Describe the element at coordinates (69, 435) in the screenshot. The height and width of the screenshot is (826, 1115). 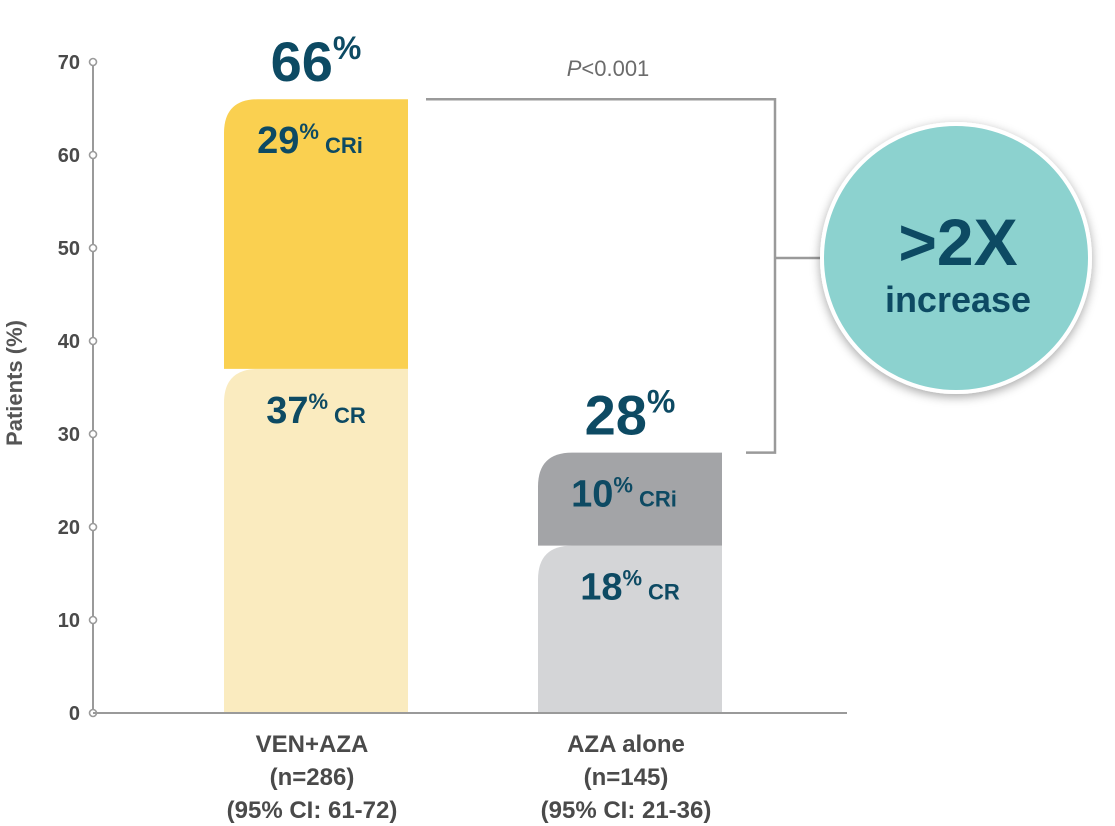
I see `y-tick-label: 30` at that location.